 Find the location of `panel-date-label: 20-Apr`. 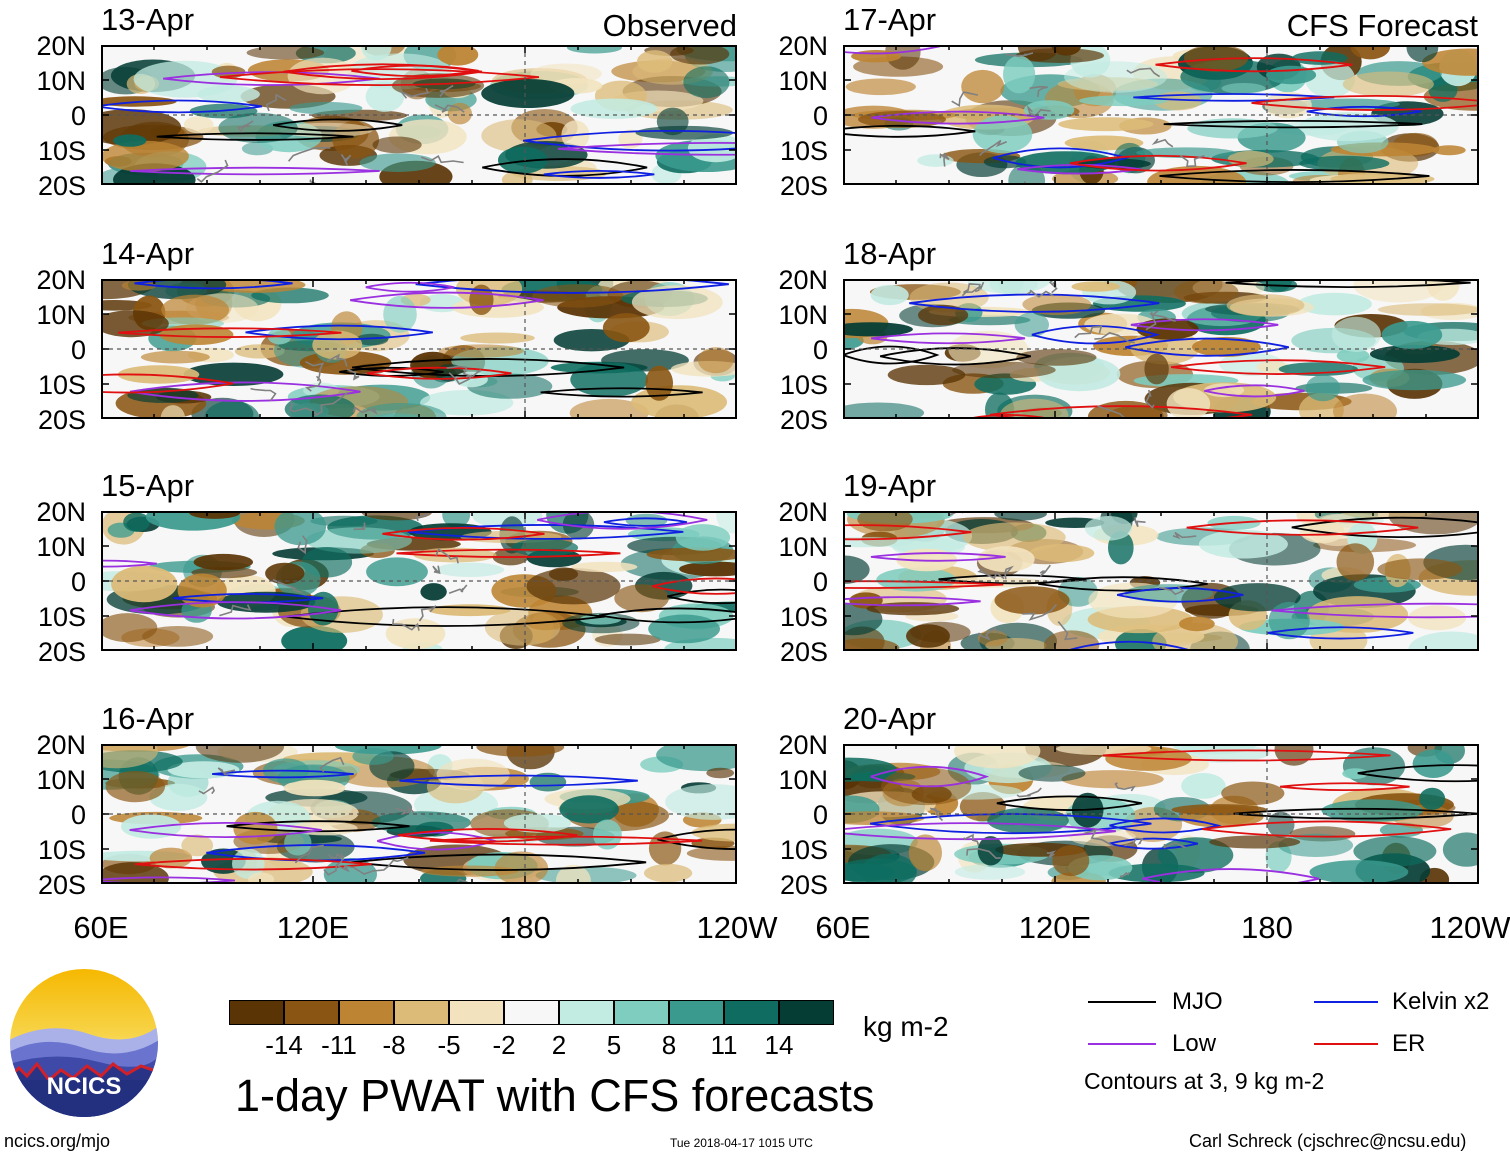

panel-date-label: 20-Apr is located at coordinates (890, 718).